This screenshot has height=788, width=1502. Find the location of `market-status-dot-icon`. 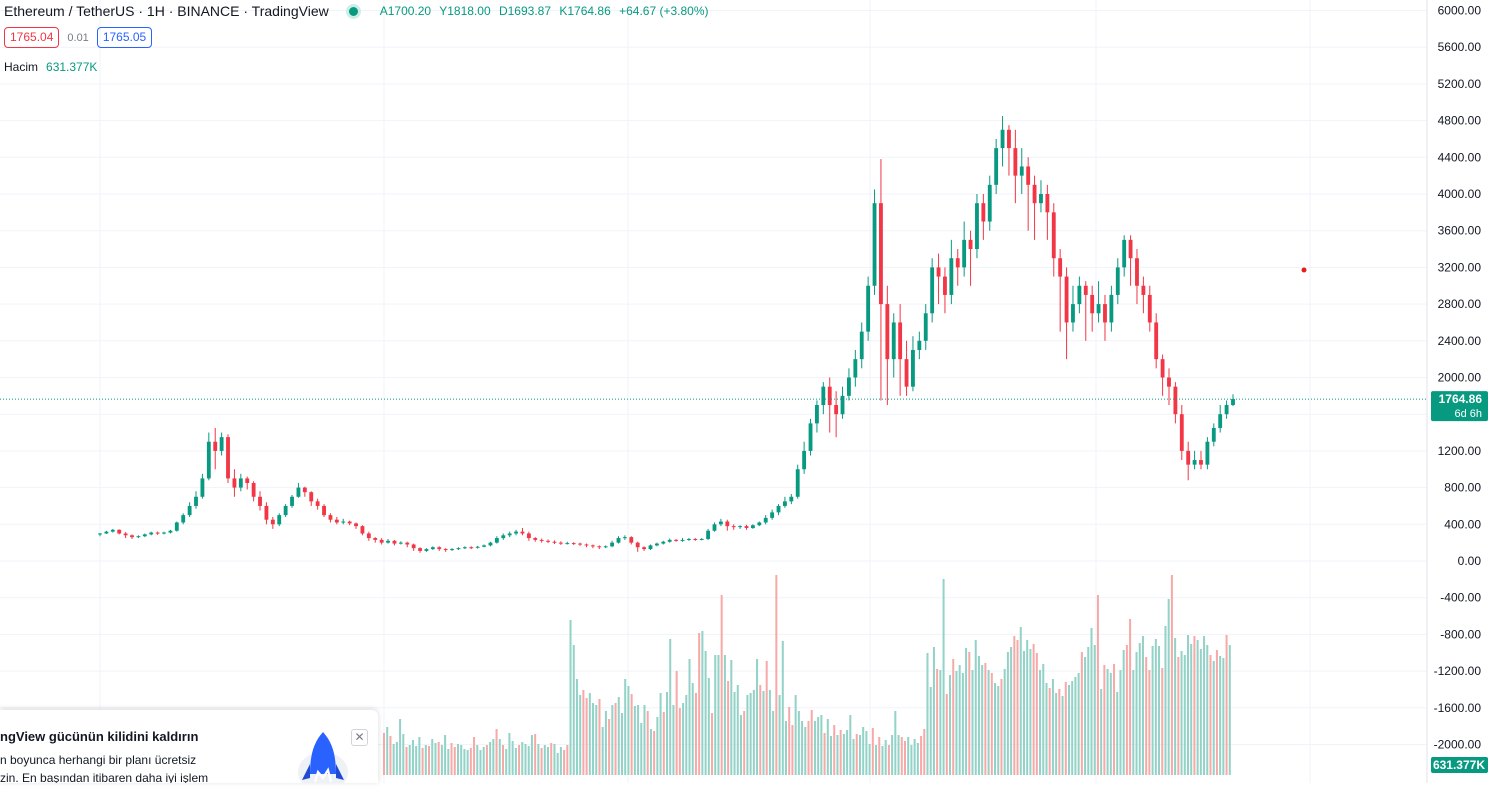

market-status-dot-icon is located at coordinates (353, 11).